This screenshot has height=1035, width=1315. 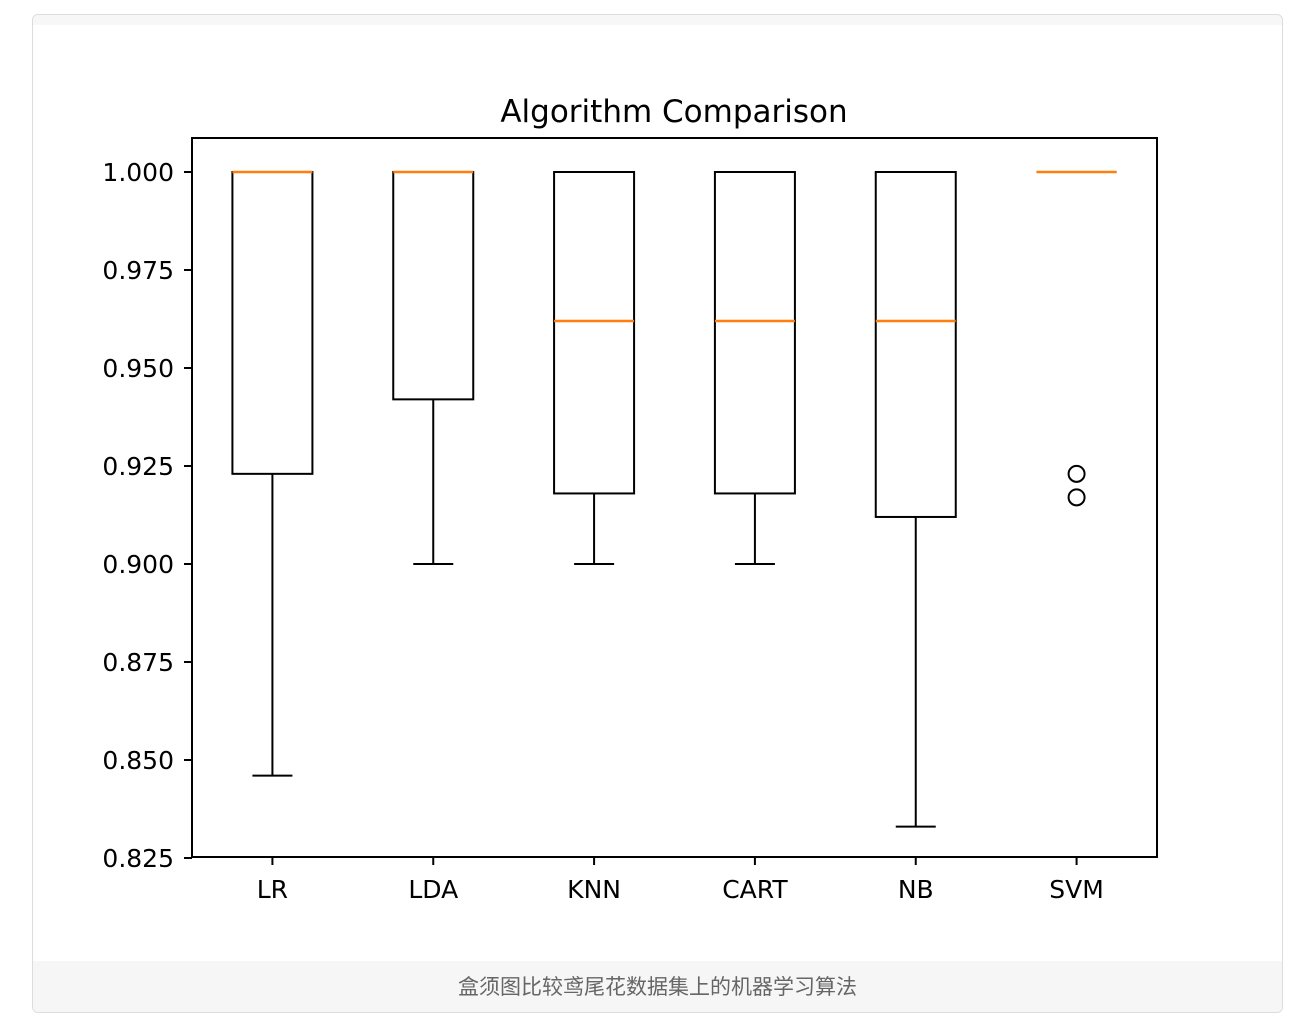 I want to click on y-tick-label: 0.925, so click(x=138, y=466).